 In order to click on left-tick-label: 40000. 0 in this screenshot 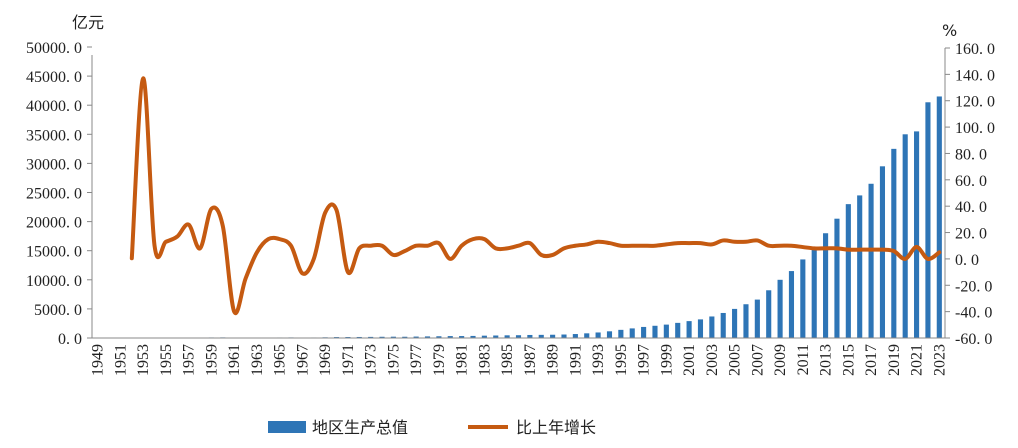, I will do `click(54, 106)`.